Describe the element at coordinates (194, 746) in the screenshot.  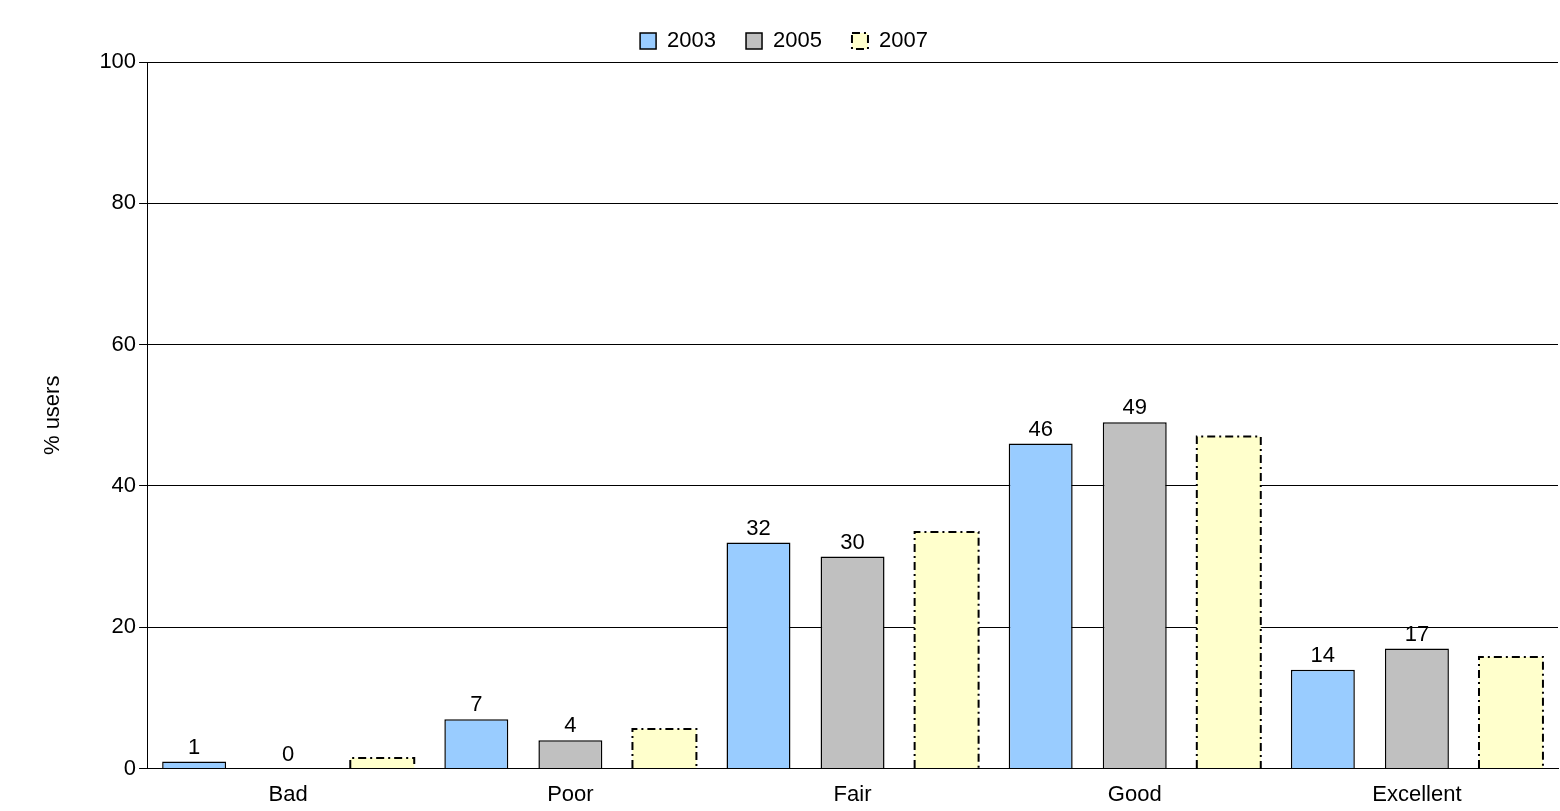
I see `data-label: 1` at that location.